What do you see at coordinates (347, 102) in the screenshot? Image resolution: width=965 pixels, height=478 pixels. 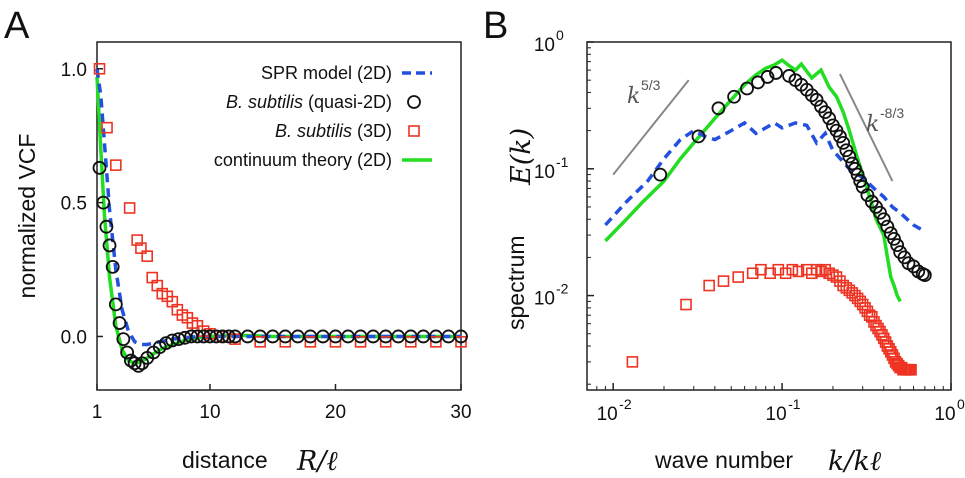 I see `legend-rest-quasi2d: (quasi-2D)` at bounding box center [347, 102].